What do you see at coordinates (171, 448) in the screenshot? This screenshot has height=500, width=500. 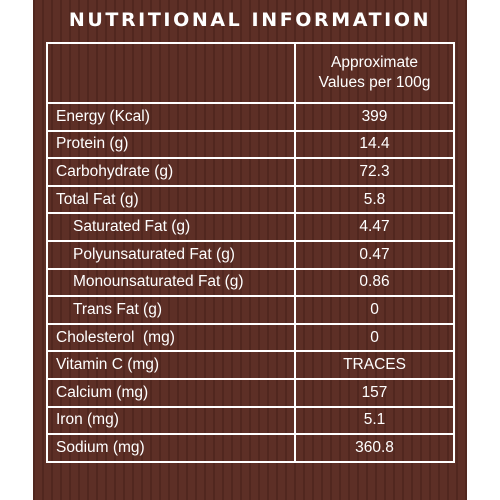 I see `row-label: Sodium (mg)` at bounding box center [171, 448].